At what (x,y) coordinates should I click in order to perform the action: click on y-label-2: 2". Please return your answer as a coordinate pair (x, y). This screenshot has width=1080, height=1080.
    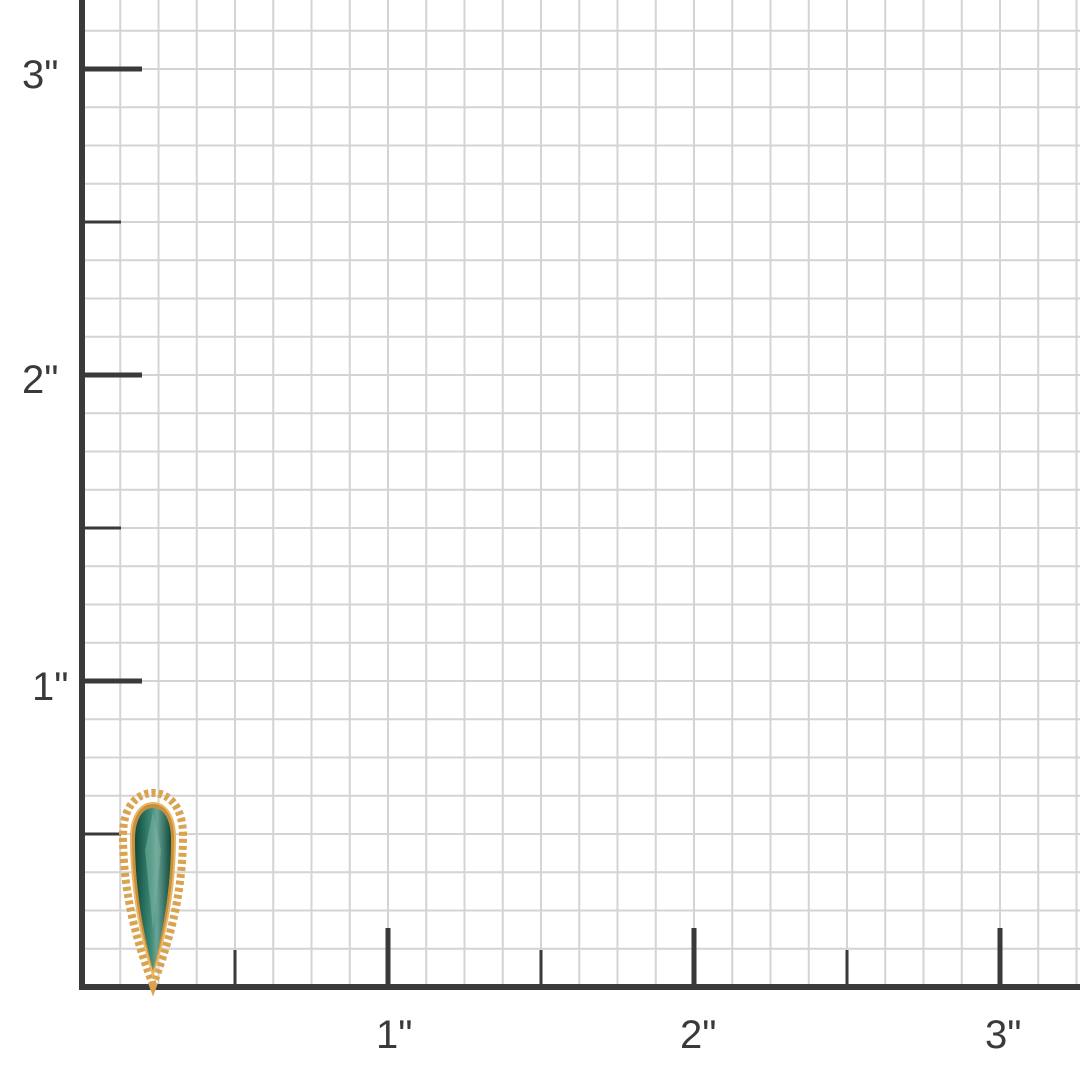
    Looking at the image, I should click on (40, 380).